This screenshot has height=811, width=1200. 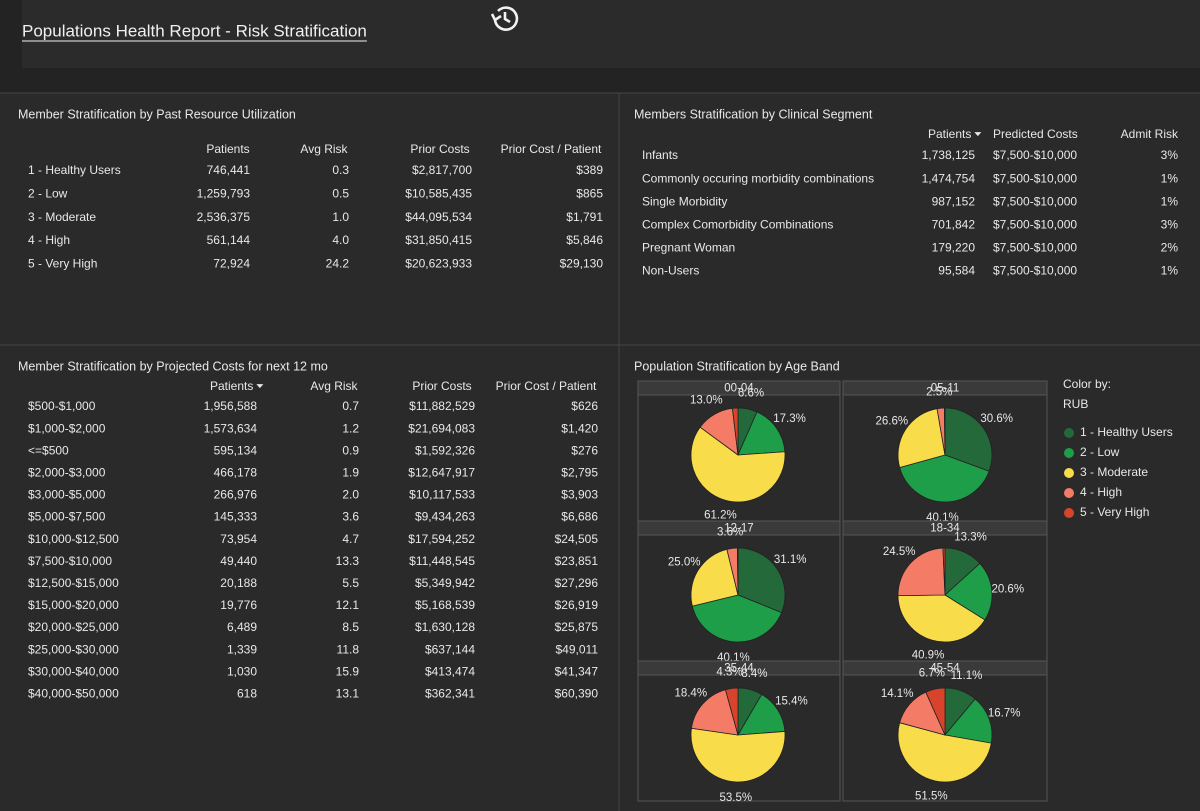 What do you see at coordinates (892, 421) in the screenshot?
I see `slice-label: 26.6%` at bounding box center [892, 421].